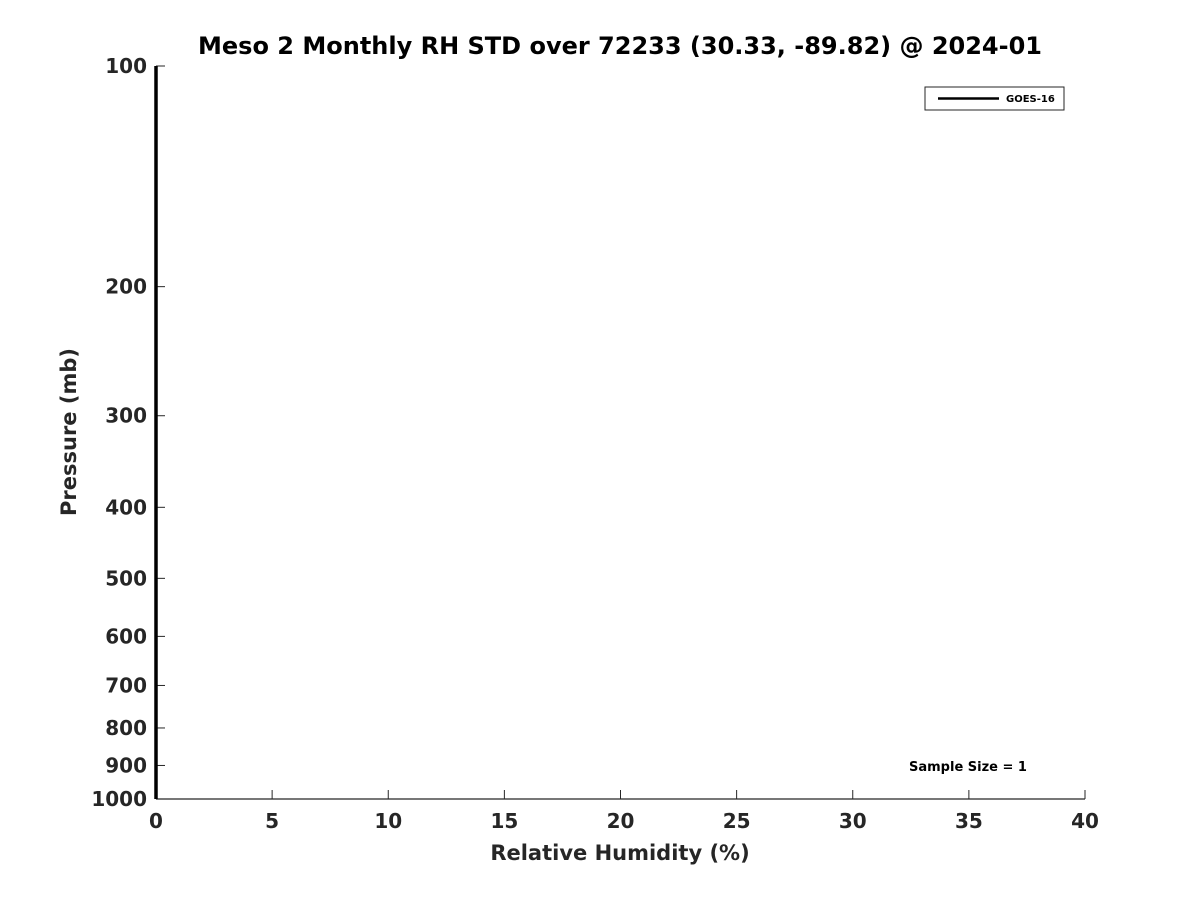 The image size is (1200, 900). Describe the element at coordinates (272, 821) in the screenshot. I see `x-tick-label: 5` at that location.